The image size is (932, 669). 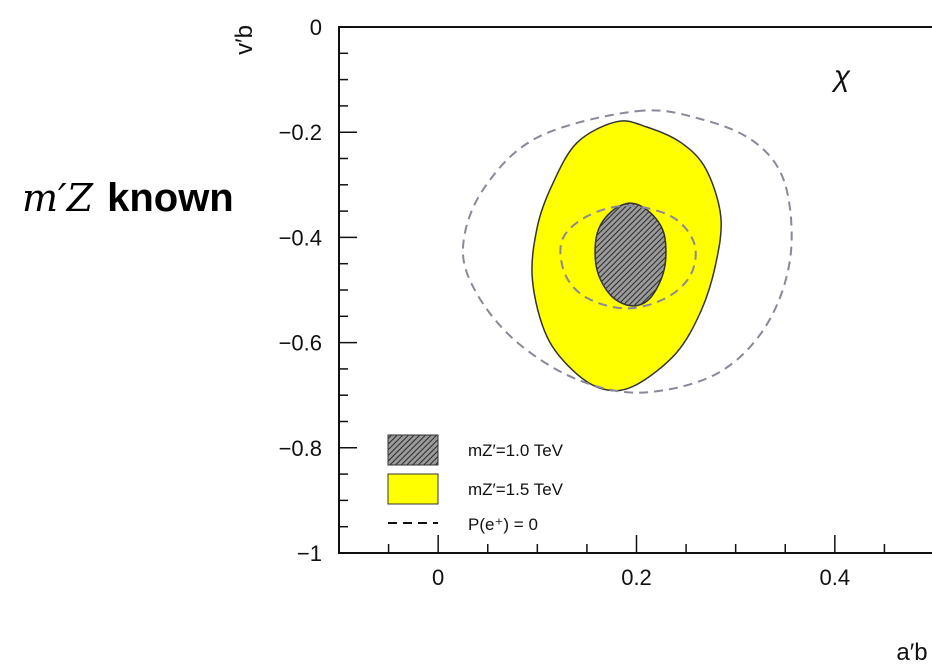 What do you see at coordinates (438, 577) in the screenshot?
I see `x-tick-label: 0` at bounding box center [438, 577].